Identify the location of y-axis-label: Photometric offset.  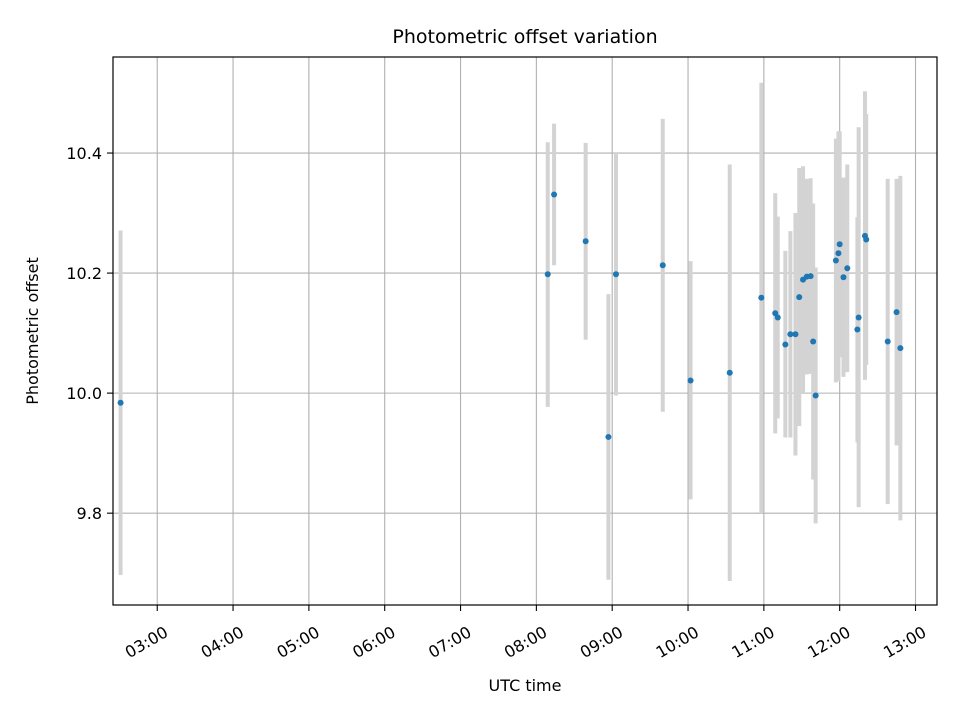
(32, 331).